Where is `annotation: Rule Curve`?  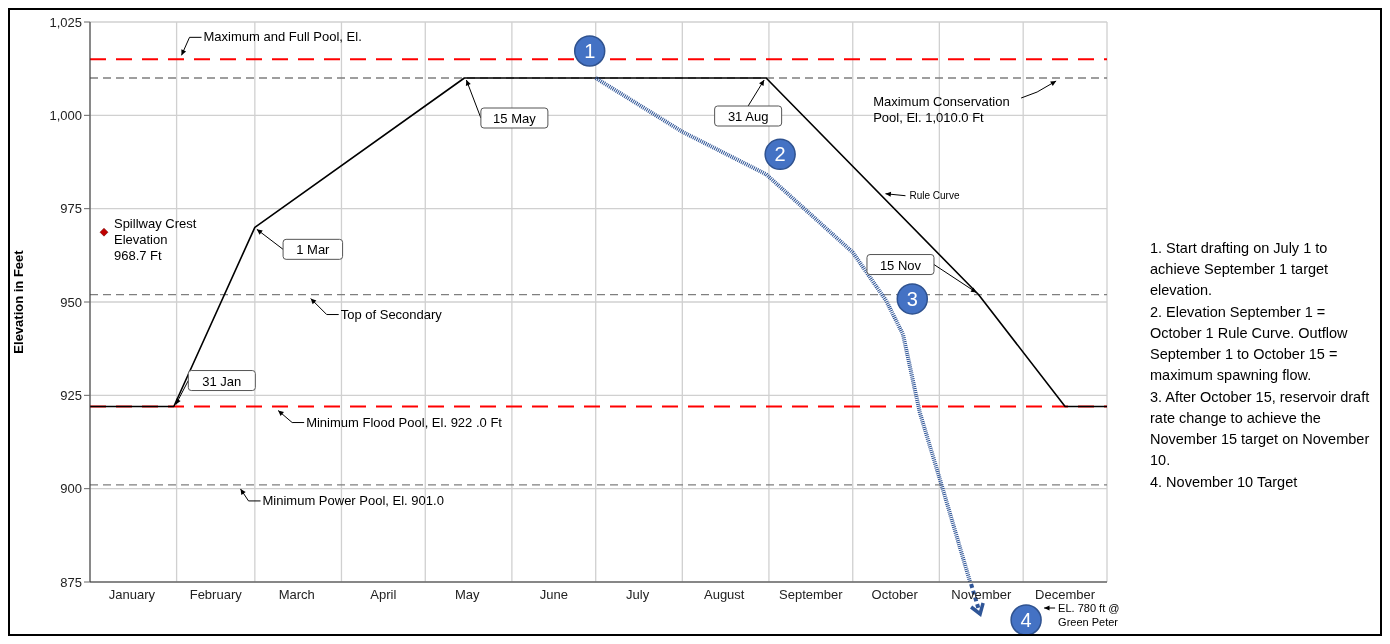 annotation: Rule Curve is located at coordinates (934, 195).